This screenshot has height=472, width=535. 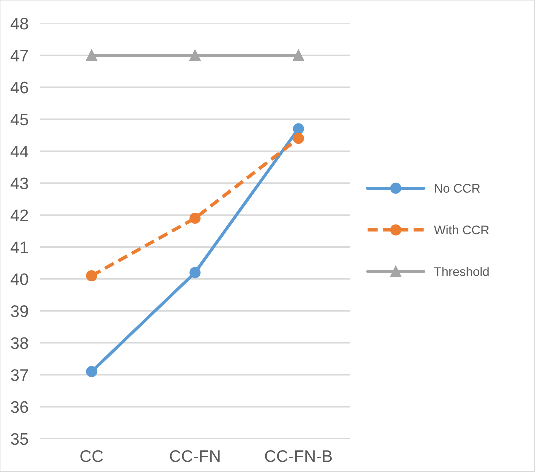 What do you see at coordinates (19, 152) in the screenshot?
I see `y-tick-label: 44` at bounding box center [19, 152].